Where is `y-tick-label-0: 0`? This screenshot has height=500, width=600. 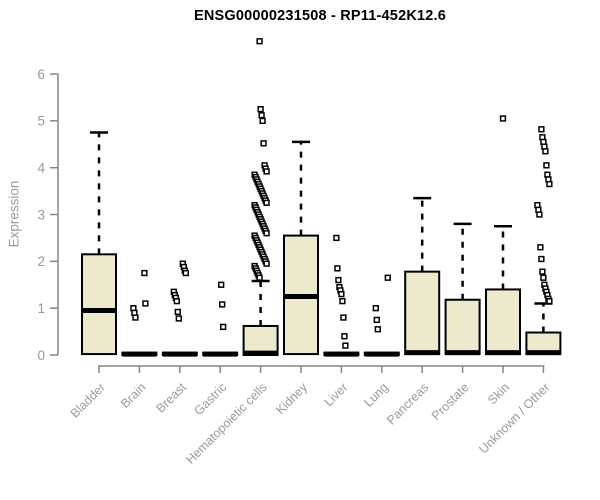 y-tick-label-0: 0 is located at coordinates (41, 355).